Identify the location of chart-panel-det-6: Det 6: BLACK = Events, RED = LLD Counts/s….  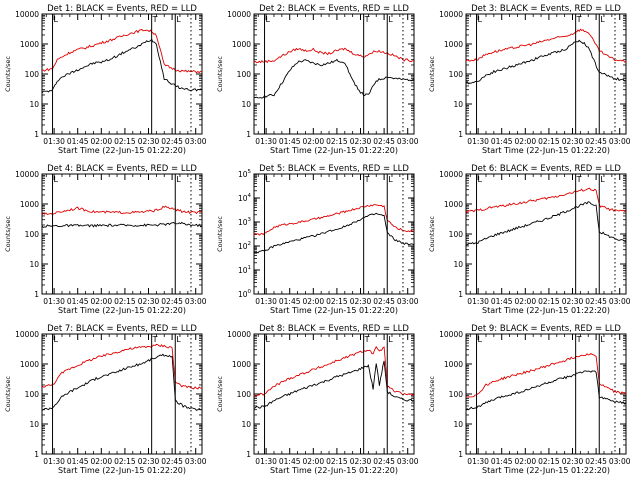
(529, 239).